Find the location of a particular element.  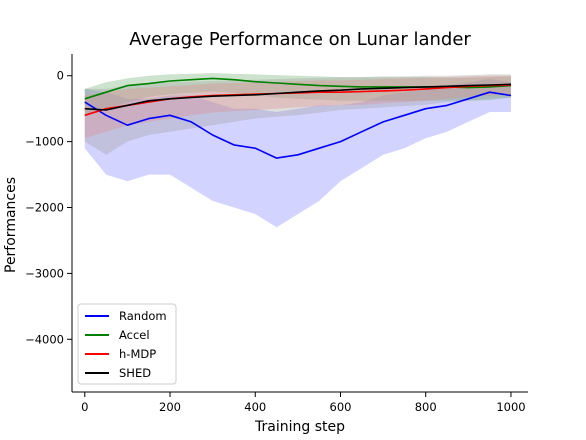

legend-label-shed: SHED is located at coordinates (135, 373).